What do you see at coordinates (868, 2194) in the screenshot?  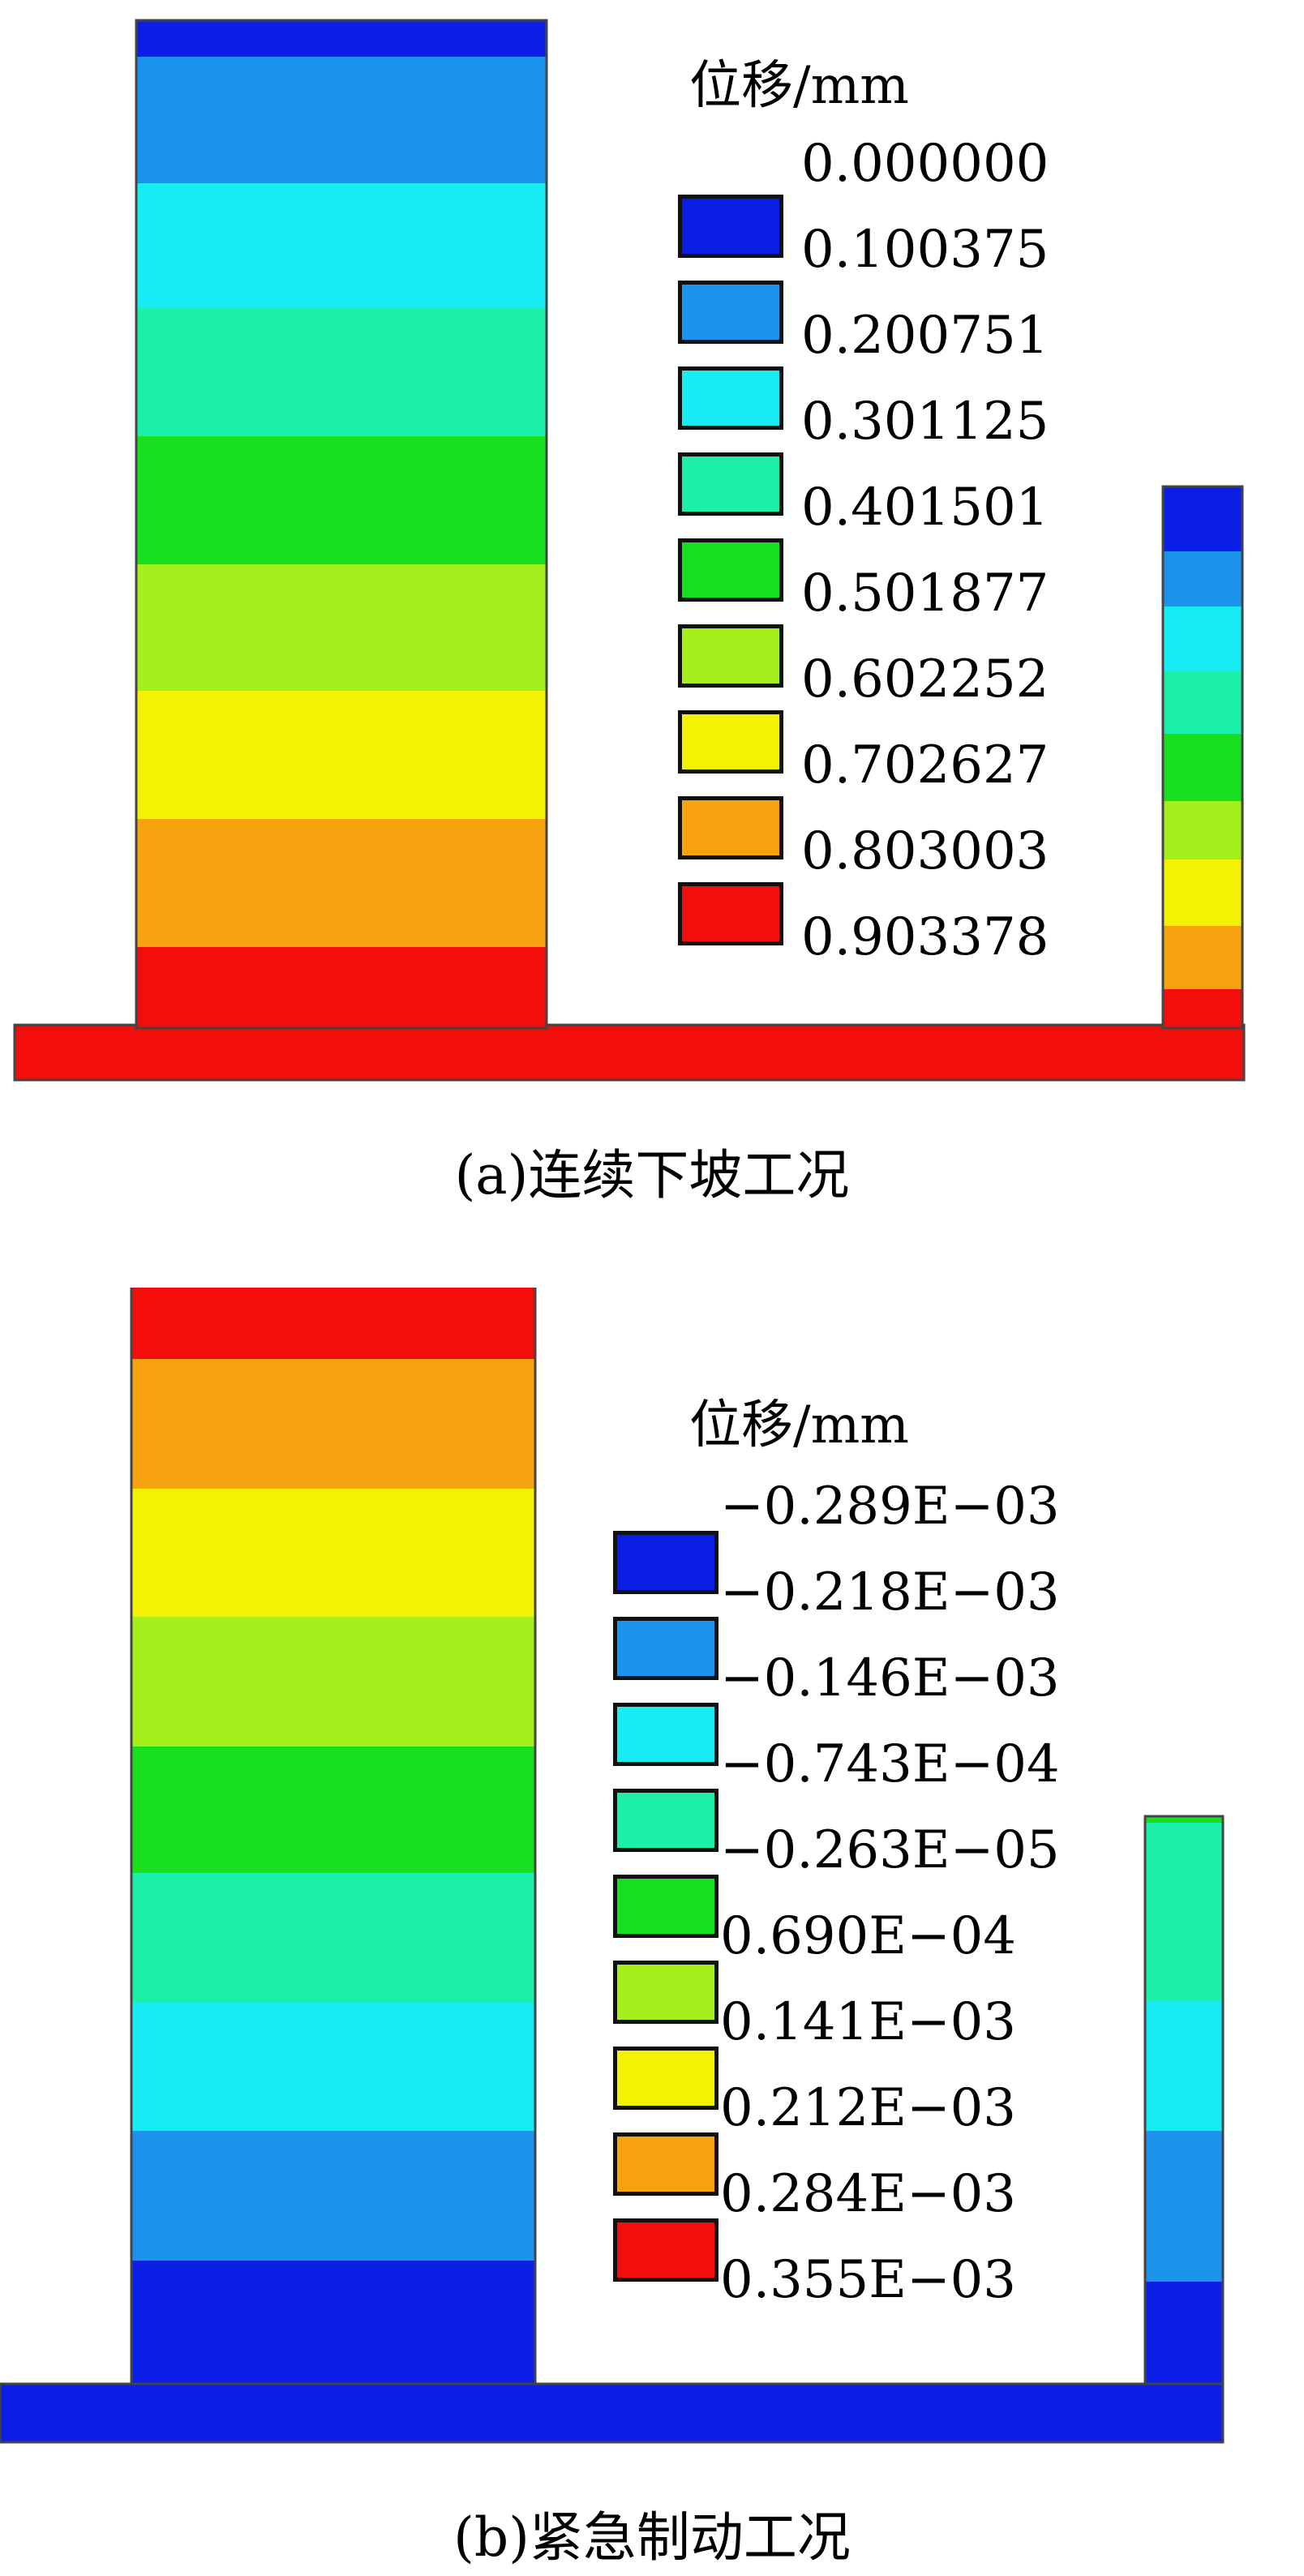 I see `legend-value: 0.284E−03` at bounding box center [868, 2194].